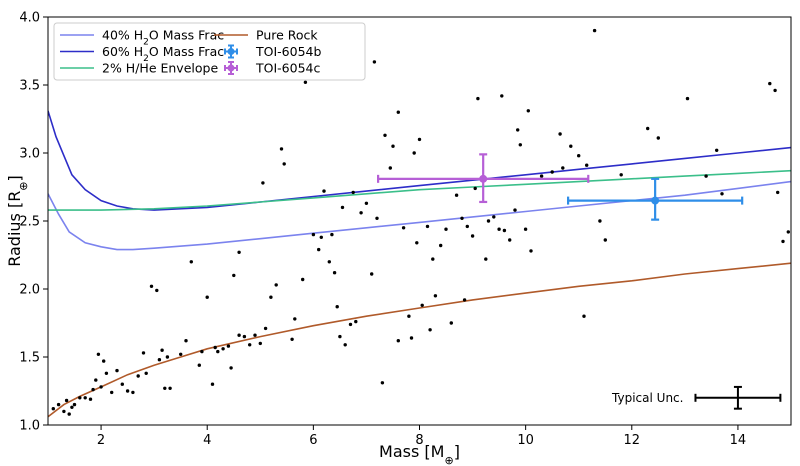  I want to click on y-tick-label: 3.0, so click(29, 154).